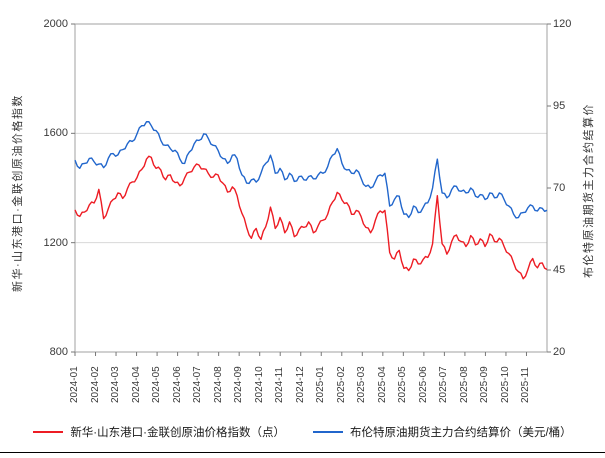 This screenshot has width=605, height=458. What do you see at coordinates (95, 384) in the screenshot?
I see `x-tick-label: 2024-02` at bounding box center [95, 384].